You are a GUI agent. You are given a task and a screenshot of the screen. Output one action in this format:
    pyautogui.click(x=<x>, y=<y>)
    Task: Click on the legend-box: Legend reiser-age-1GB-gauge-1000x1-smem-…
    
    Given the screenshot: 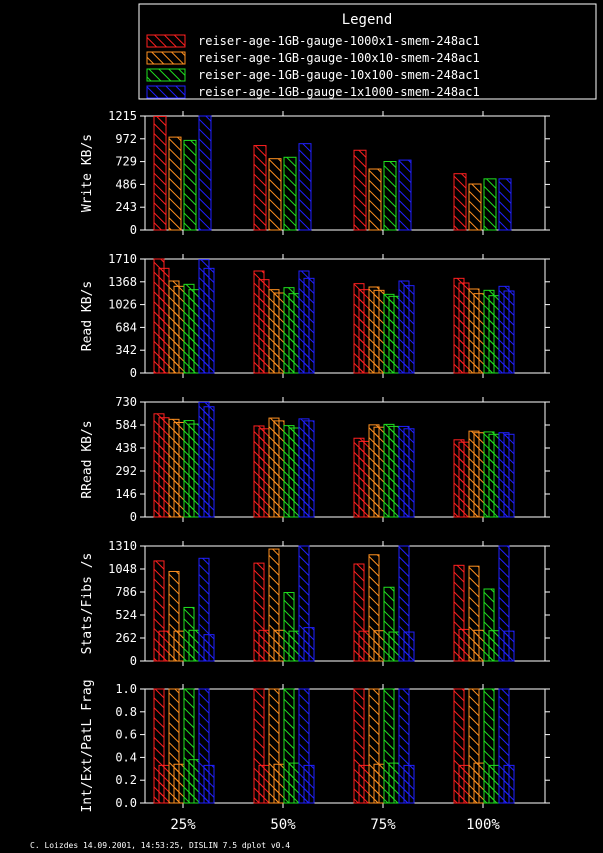 What is the action you would take?
    pyautogui.click(x=367, y=51)
    